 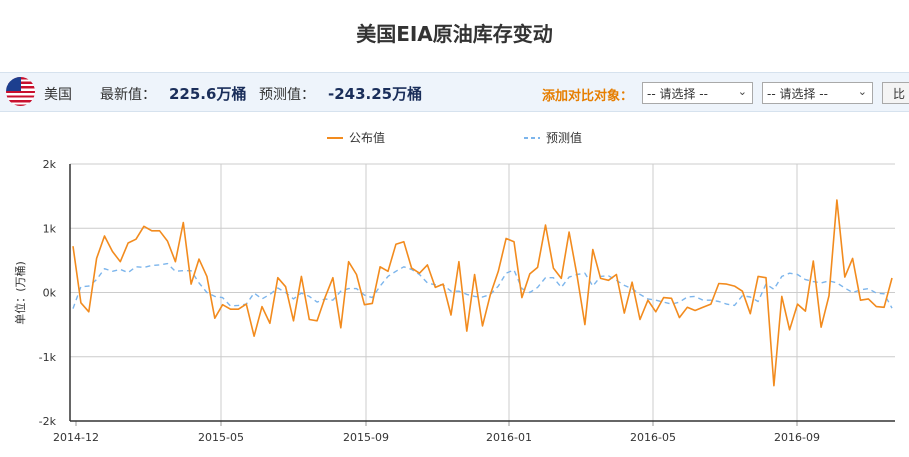 I want to click on compare-select-2-value: -- 请选择 --, so click(x=797, y=94).